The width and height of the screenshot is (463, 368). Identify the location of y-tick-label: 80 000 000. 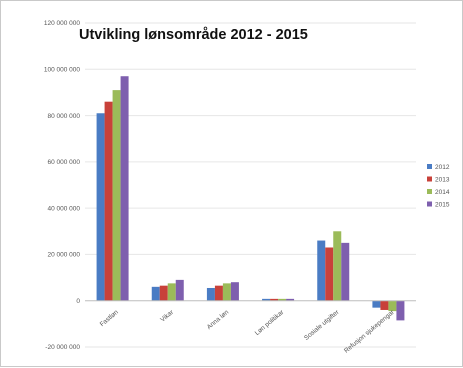
(63, 116).